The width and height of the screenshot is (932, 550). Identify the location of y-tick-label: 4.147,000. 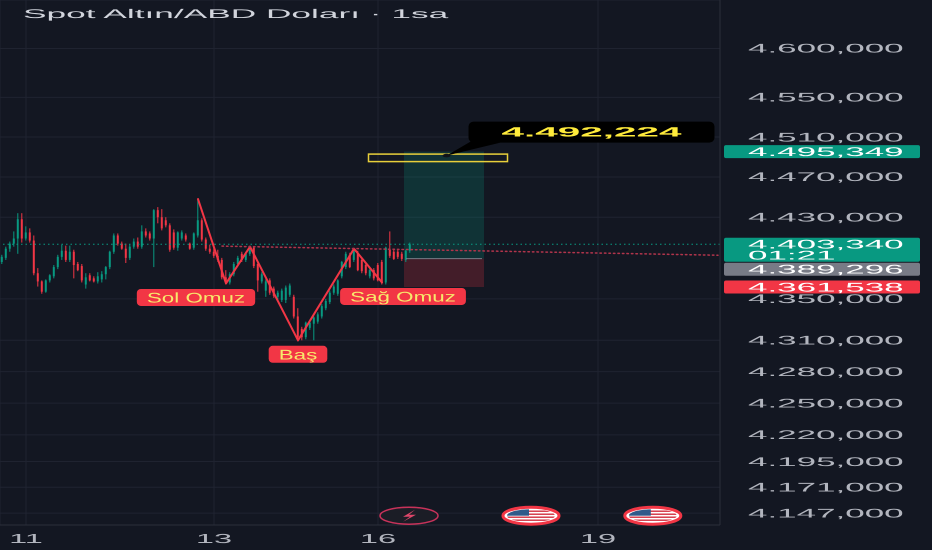
(826, 513).